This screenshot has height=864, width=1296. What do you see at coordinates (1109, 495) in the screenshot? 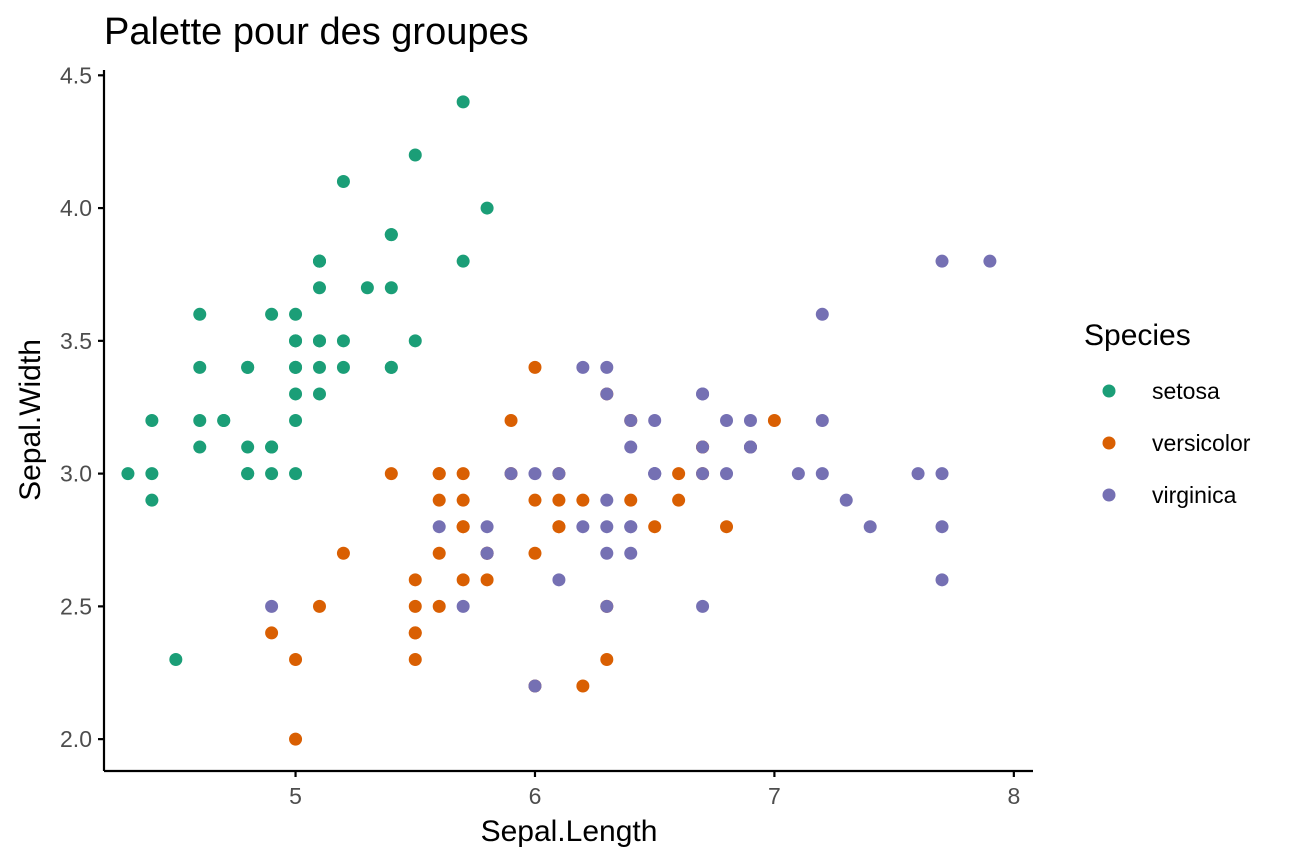
I see `legend-key-virginica` at bounding box center [1109, 495].